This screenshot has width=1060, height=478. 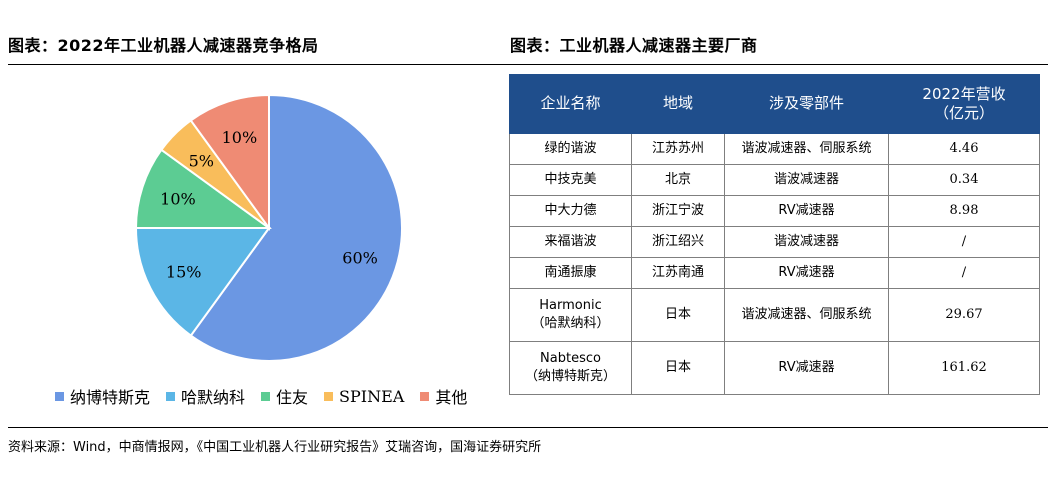 I want to click on table-row: 来福谐波 浙江绍兴 谐波减速器 /, so click(x=774, y=242).